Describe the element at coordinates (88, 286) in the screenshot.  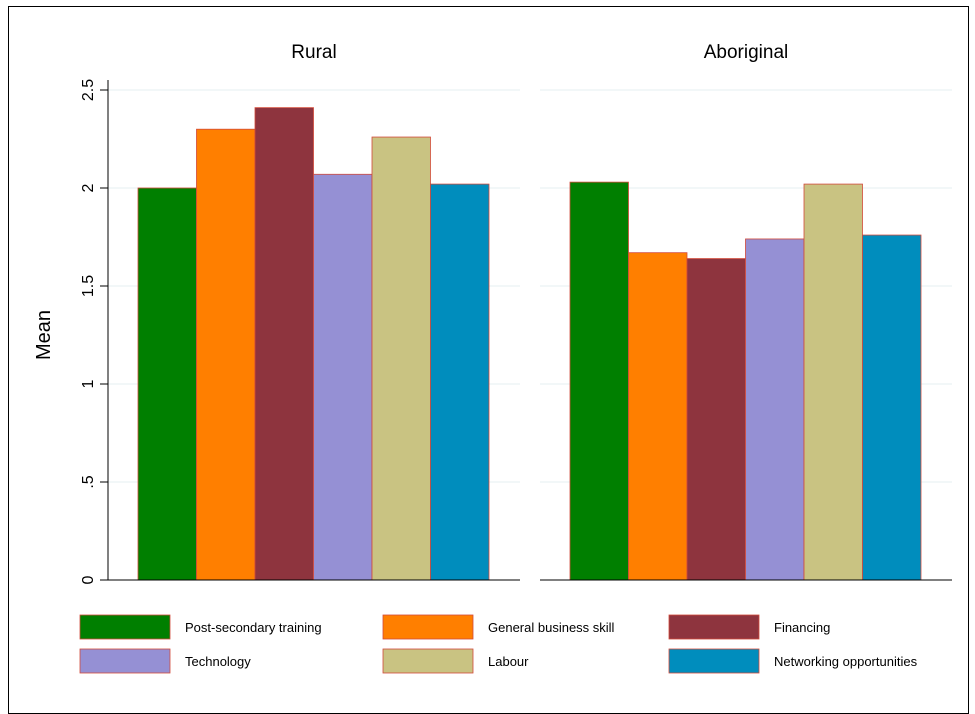
I see `y-tick-label: 1.5` at that location.